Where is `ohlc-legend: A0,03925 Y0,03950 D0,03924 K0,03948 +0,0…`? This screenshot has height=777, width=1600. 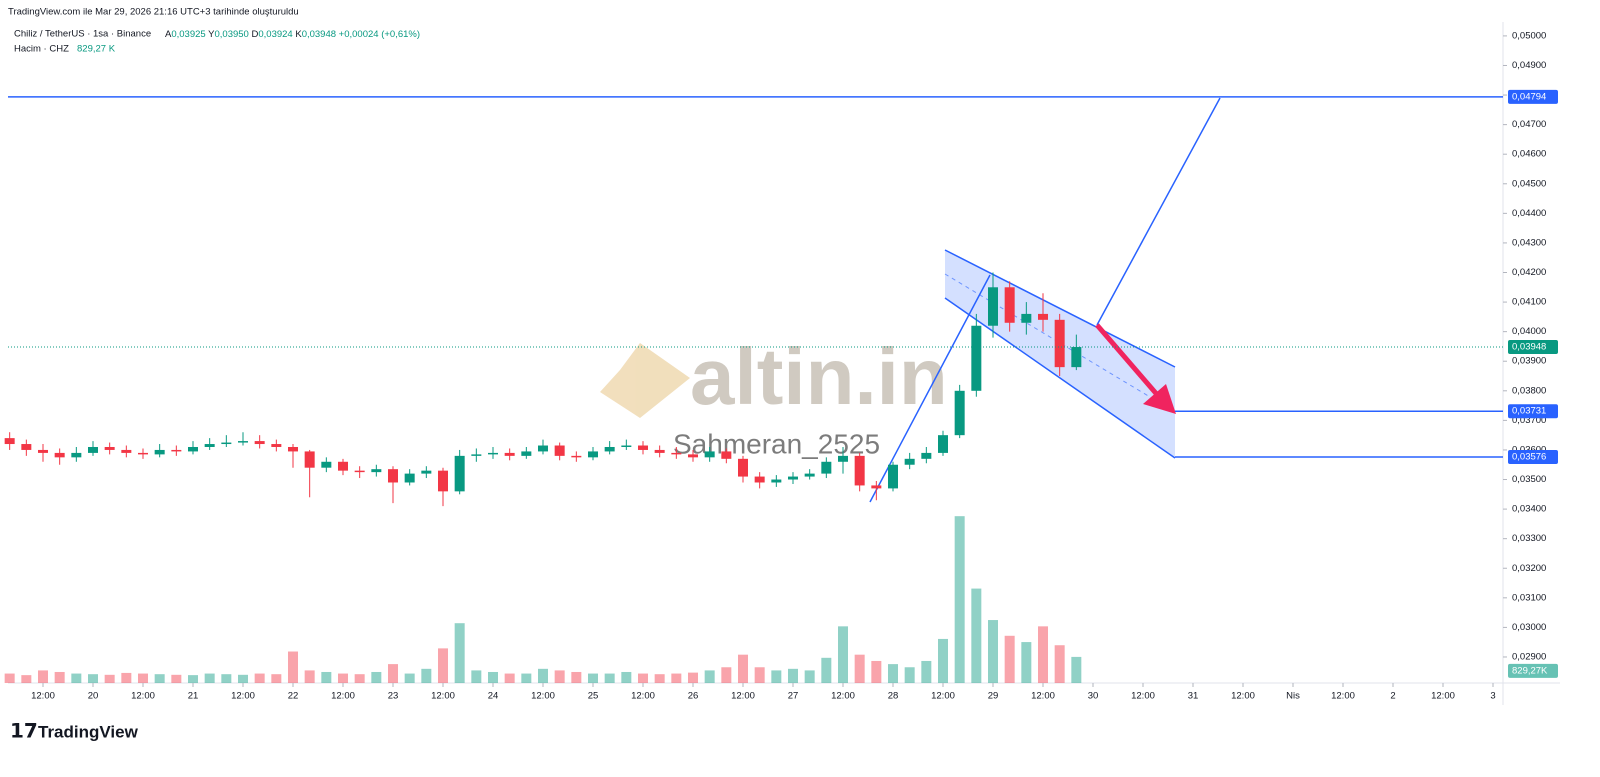 ohlc-legend: A0,03925 Y0,03950 D0,03924 K0,03948 +0,0… is located at coordinates (292, 34).